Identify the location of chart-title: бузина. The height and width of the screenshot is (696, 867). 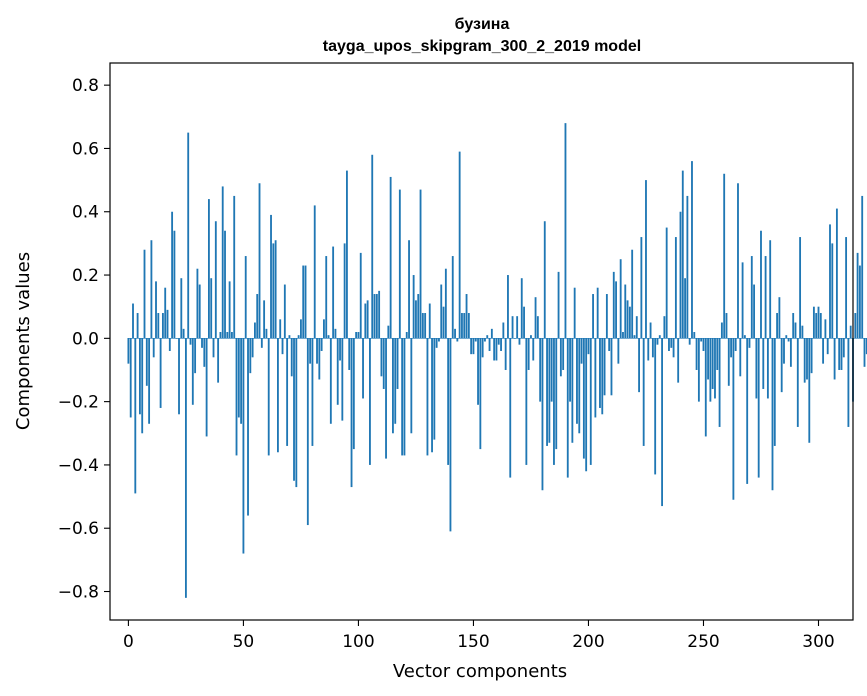
(482, 24).